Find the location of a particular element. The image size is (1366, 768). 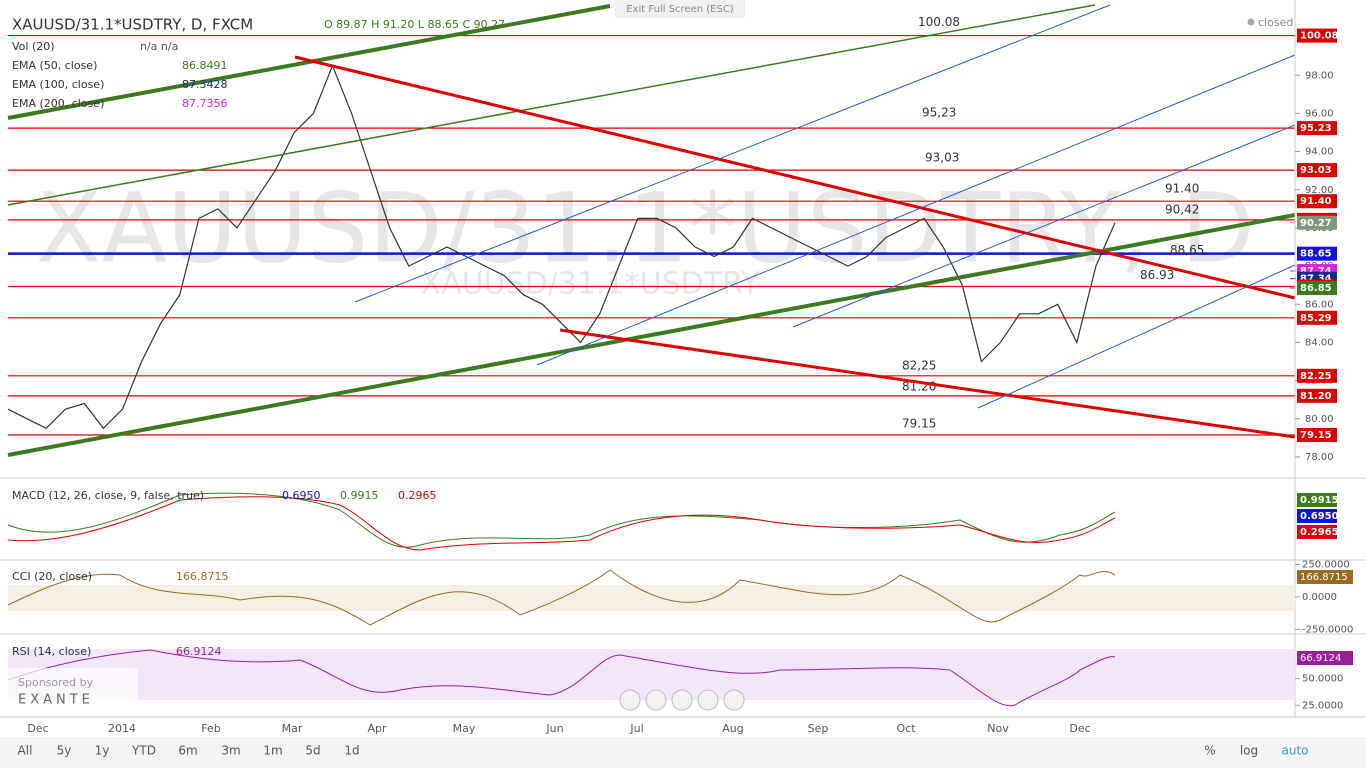

price-badge: 79.15 is located at coordinates (1316, 435).